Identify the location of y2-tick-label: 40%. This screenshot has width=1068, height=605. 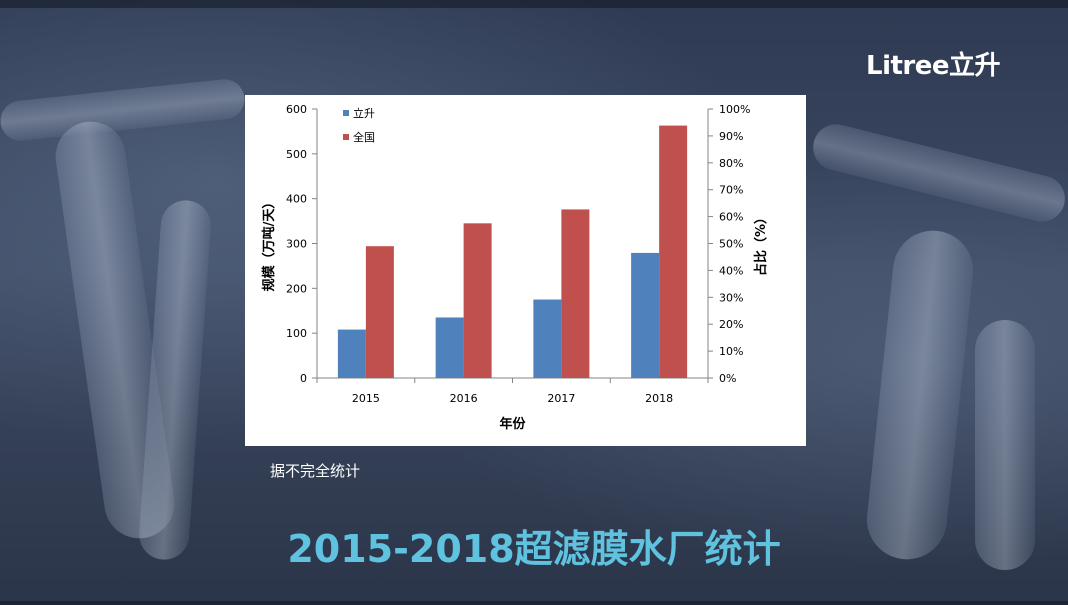
(731, 270).